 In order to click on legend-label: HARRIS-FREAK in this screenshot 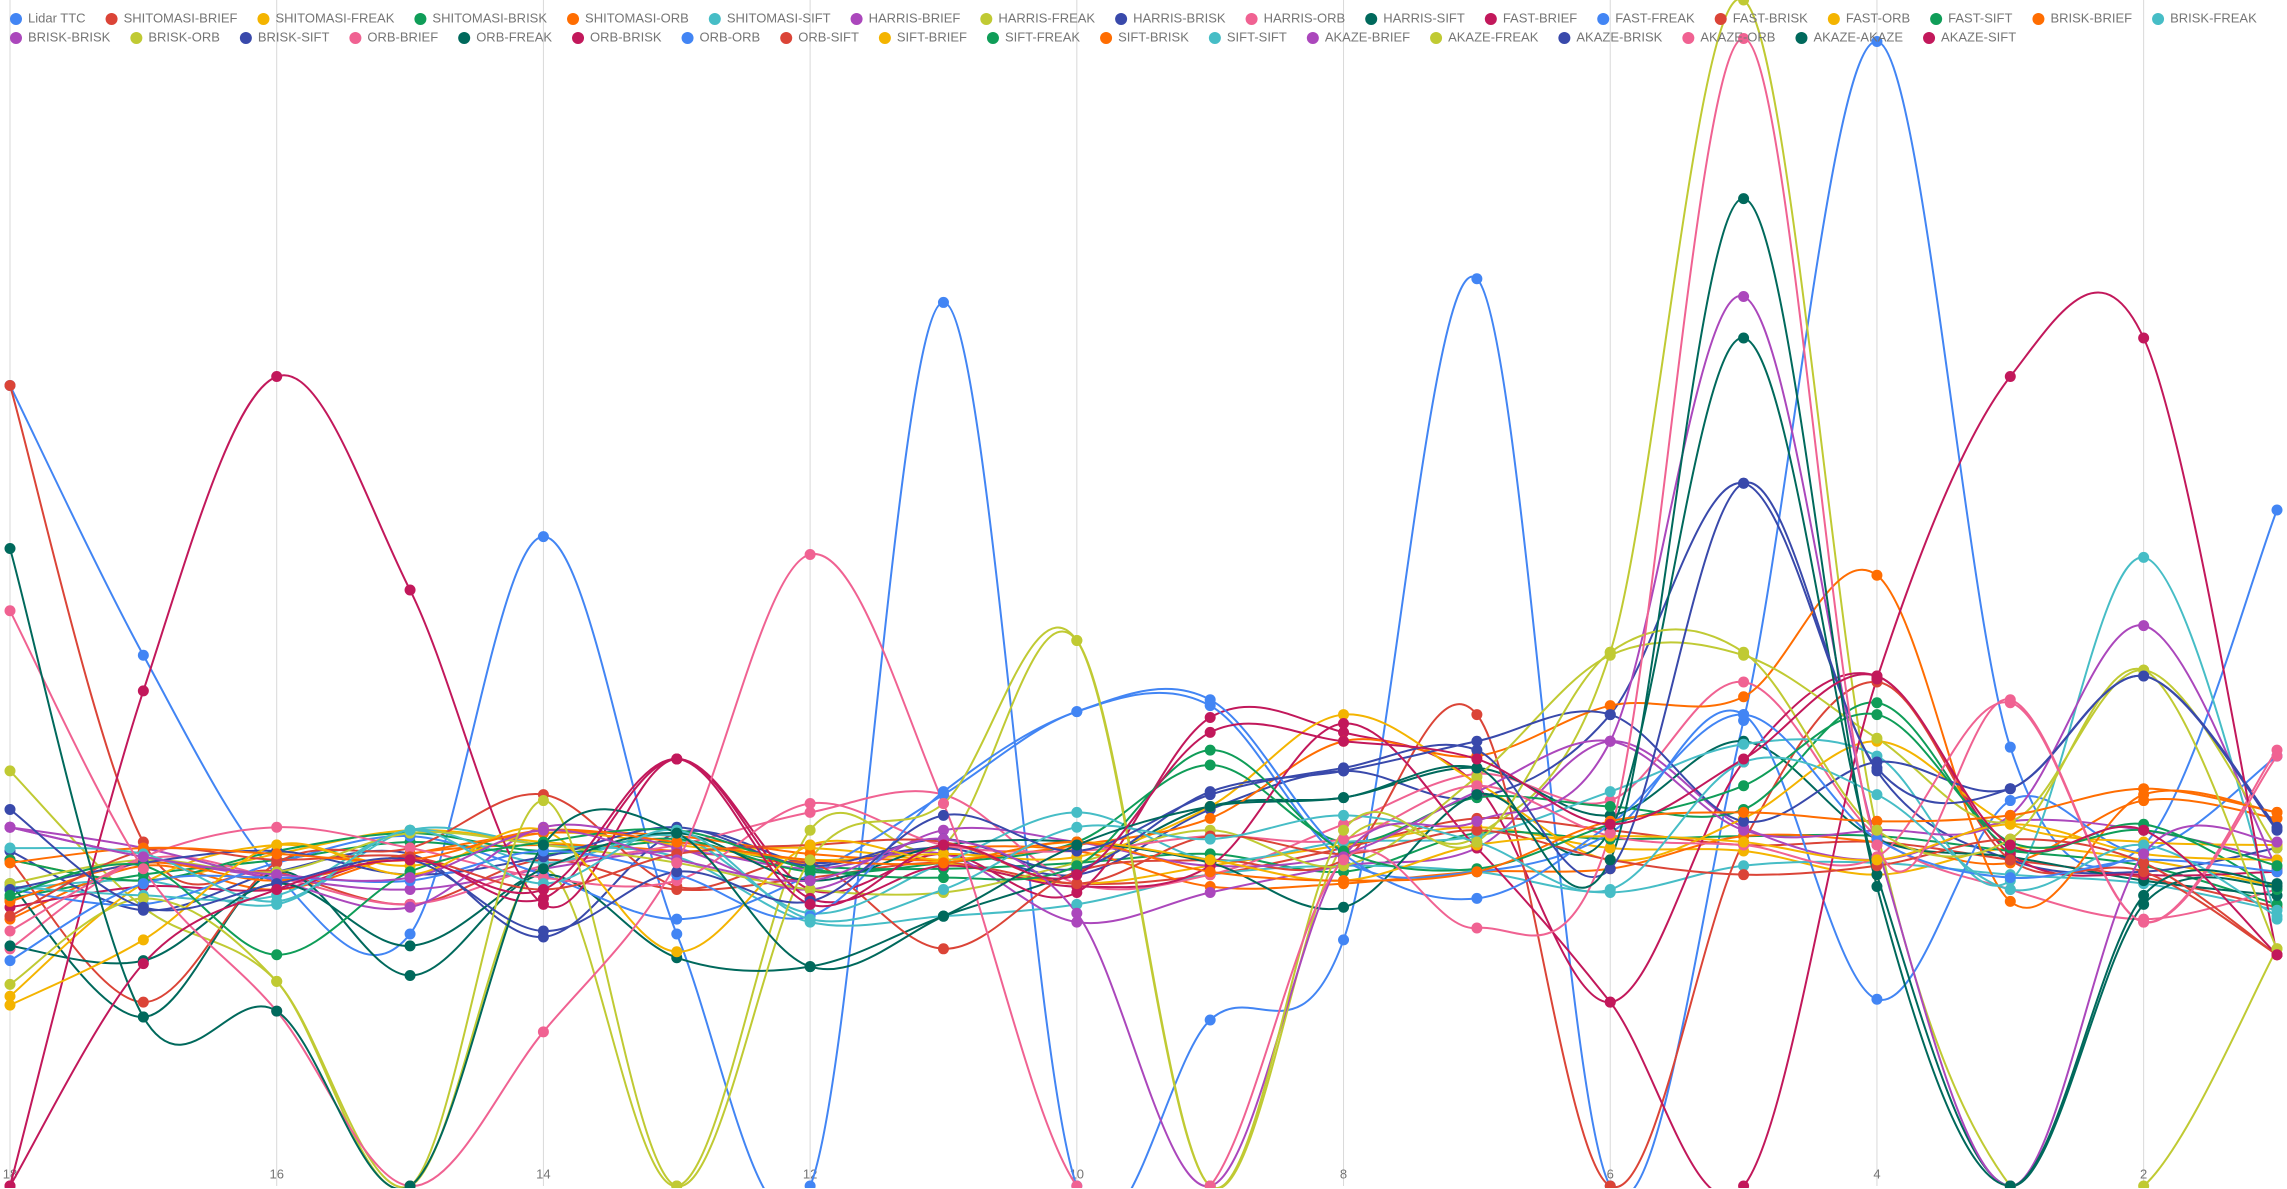, I will do `click(1046, 17)`.